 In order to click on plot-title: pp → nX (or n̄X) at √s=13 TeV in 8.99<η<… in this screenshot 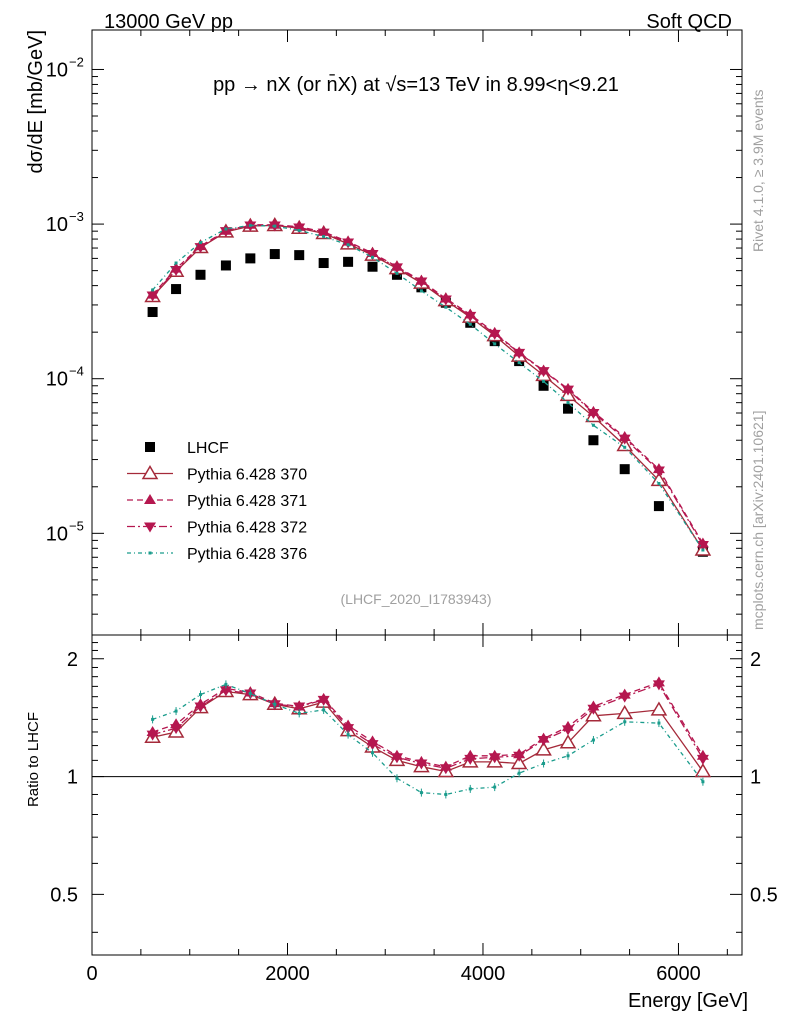, I will do `click(416, 84)`.